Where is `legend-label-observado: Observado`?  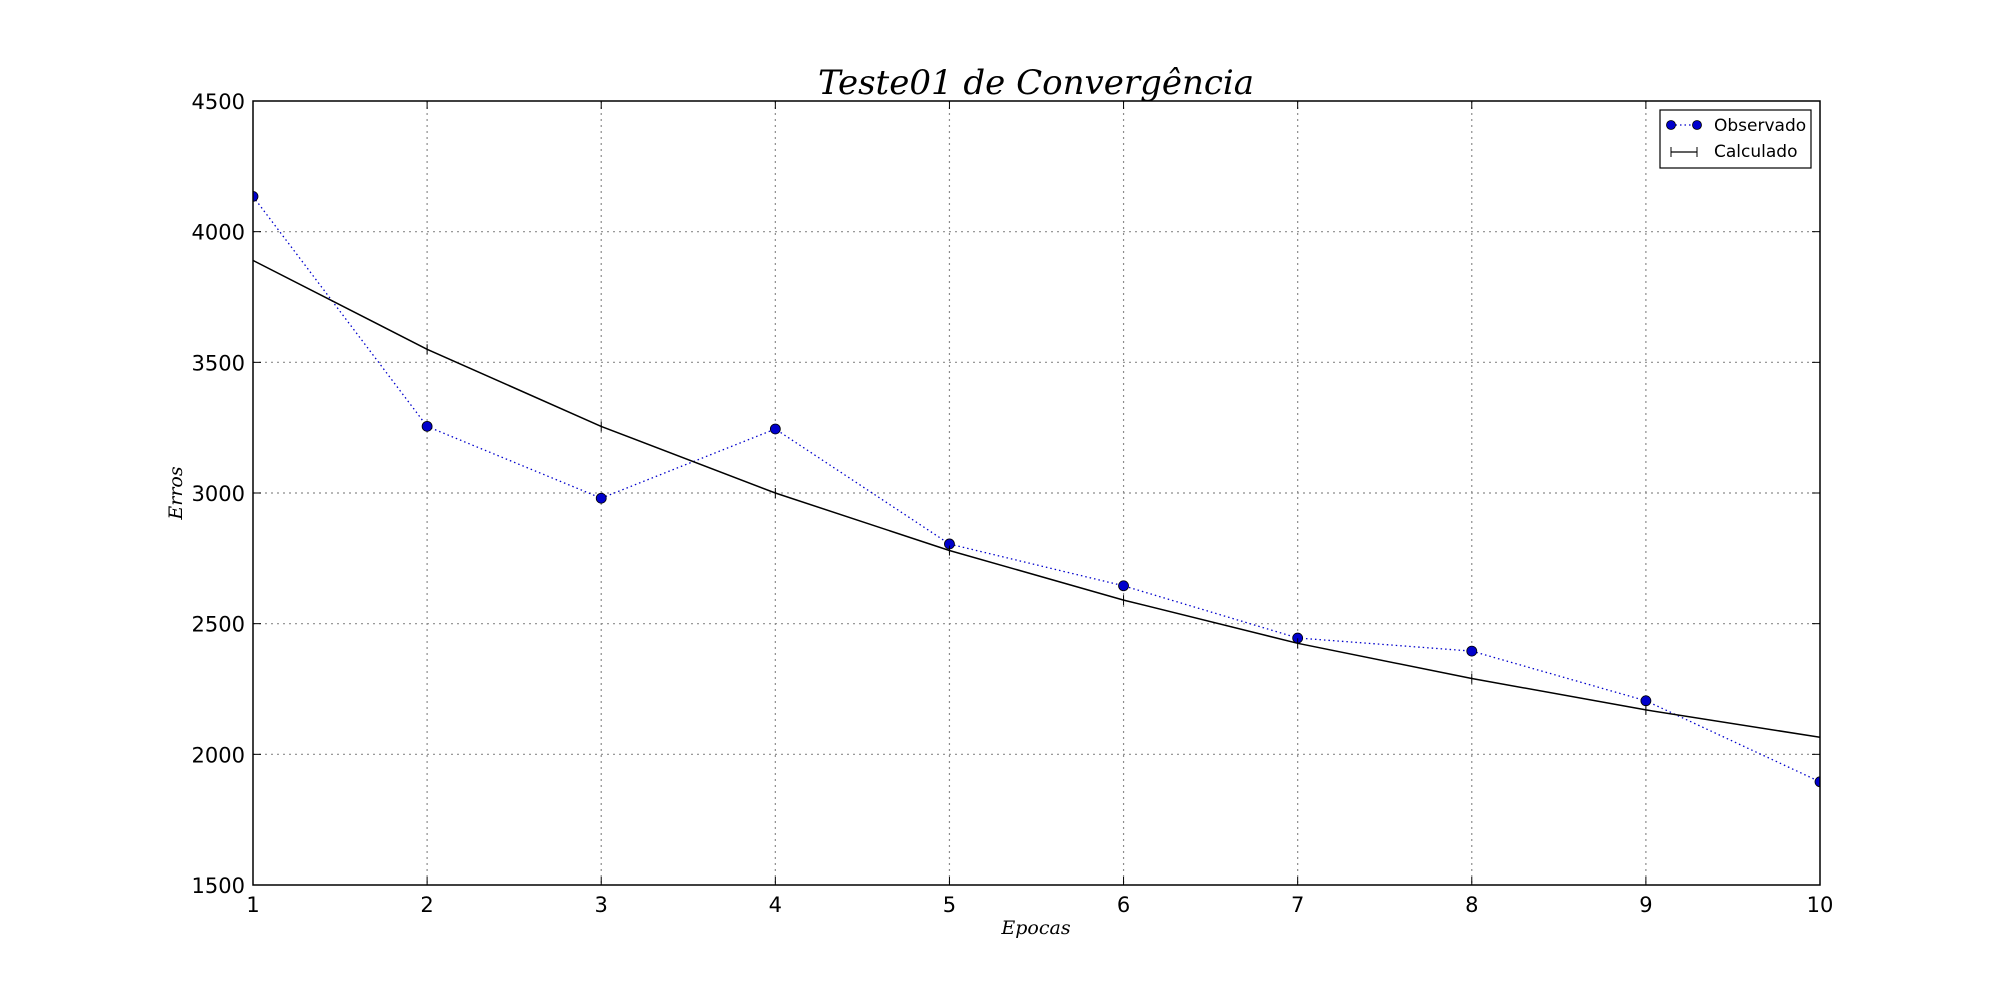
legend-label-observado: Observado is located at coordinates (1760, 126).